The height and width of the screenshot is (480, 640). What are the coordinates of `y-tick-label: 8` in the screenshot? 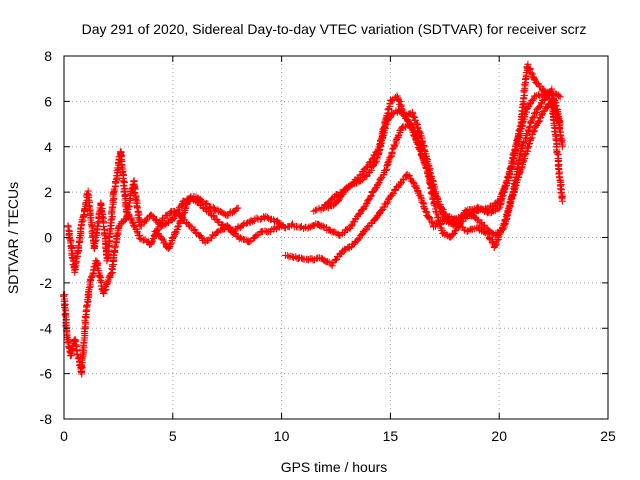 It's located at (48, 56).